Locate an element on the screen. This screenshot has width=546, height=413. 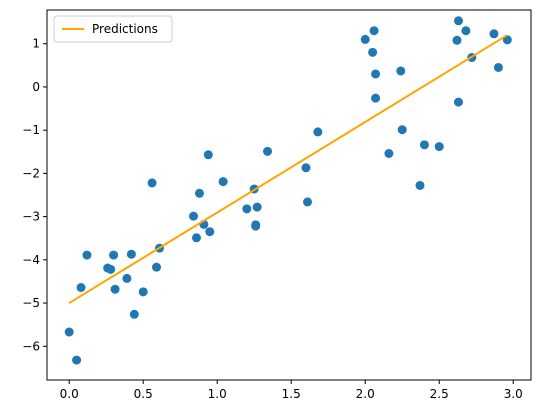
x-tick-label: 1.5 is located at coordinates (291, 394).